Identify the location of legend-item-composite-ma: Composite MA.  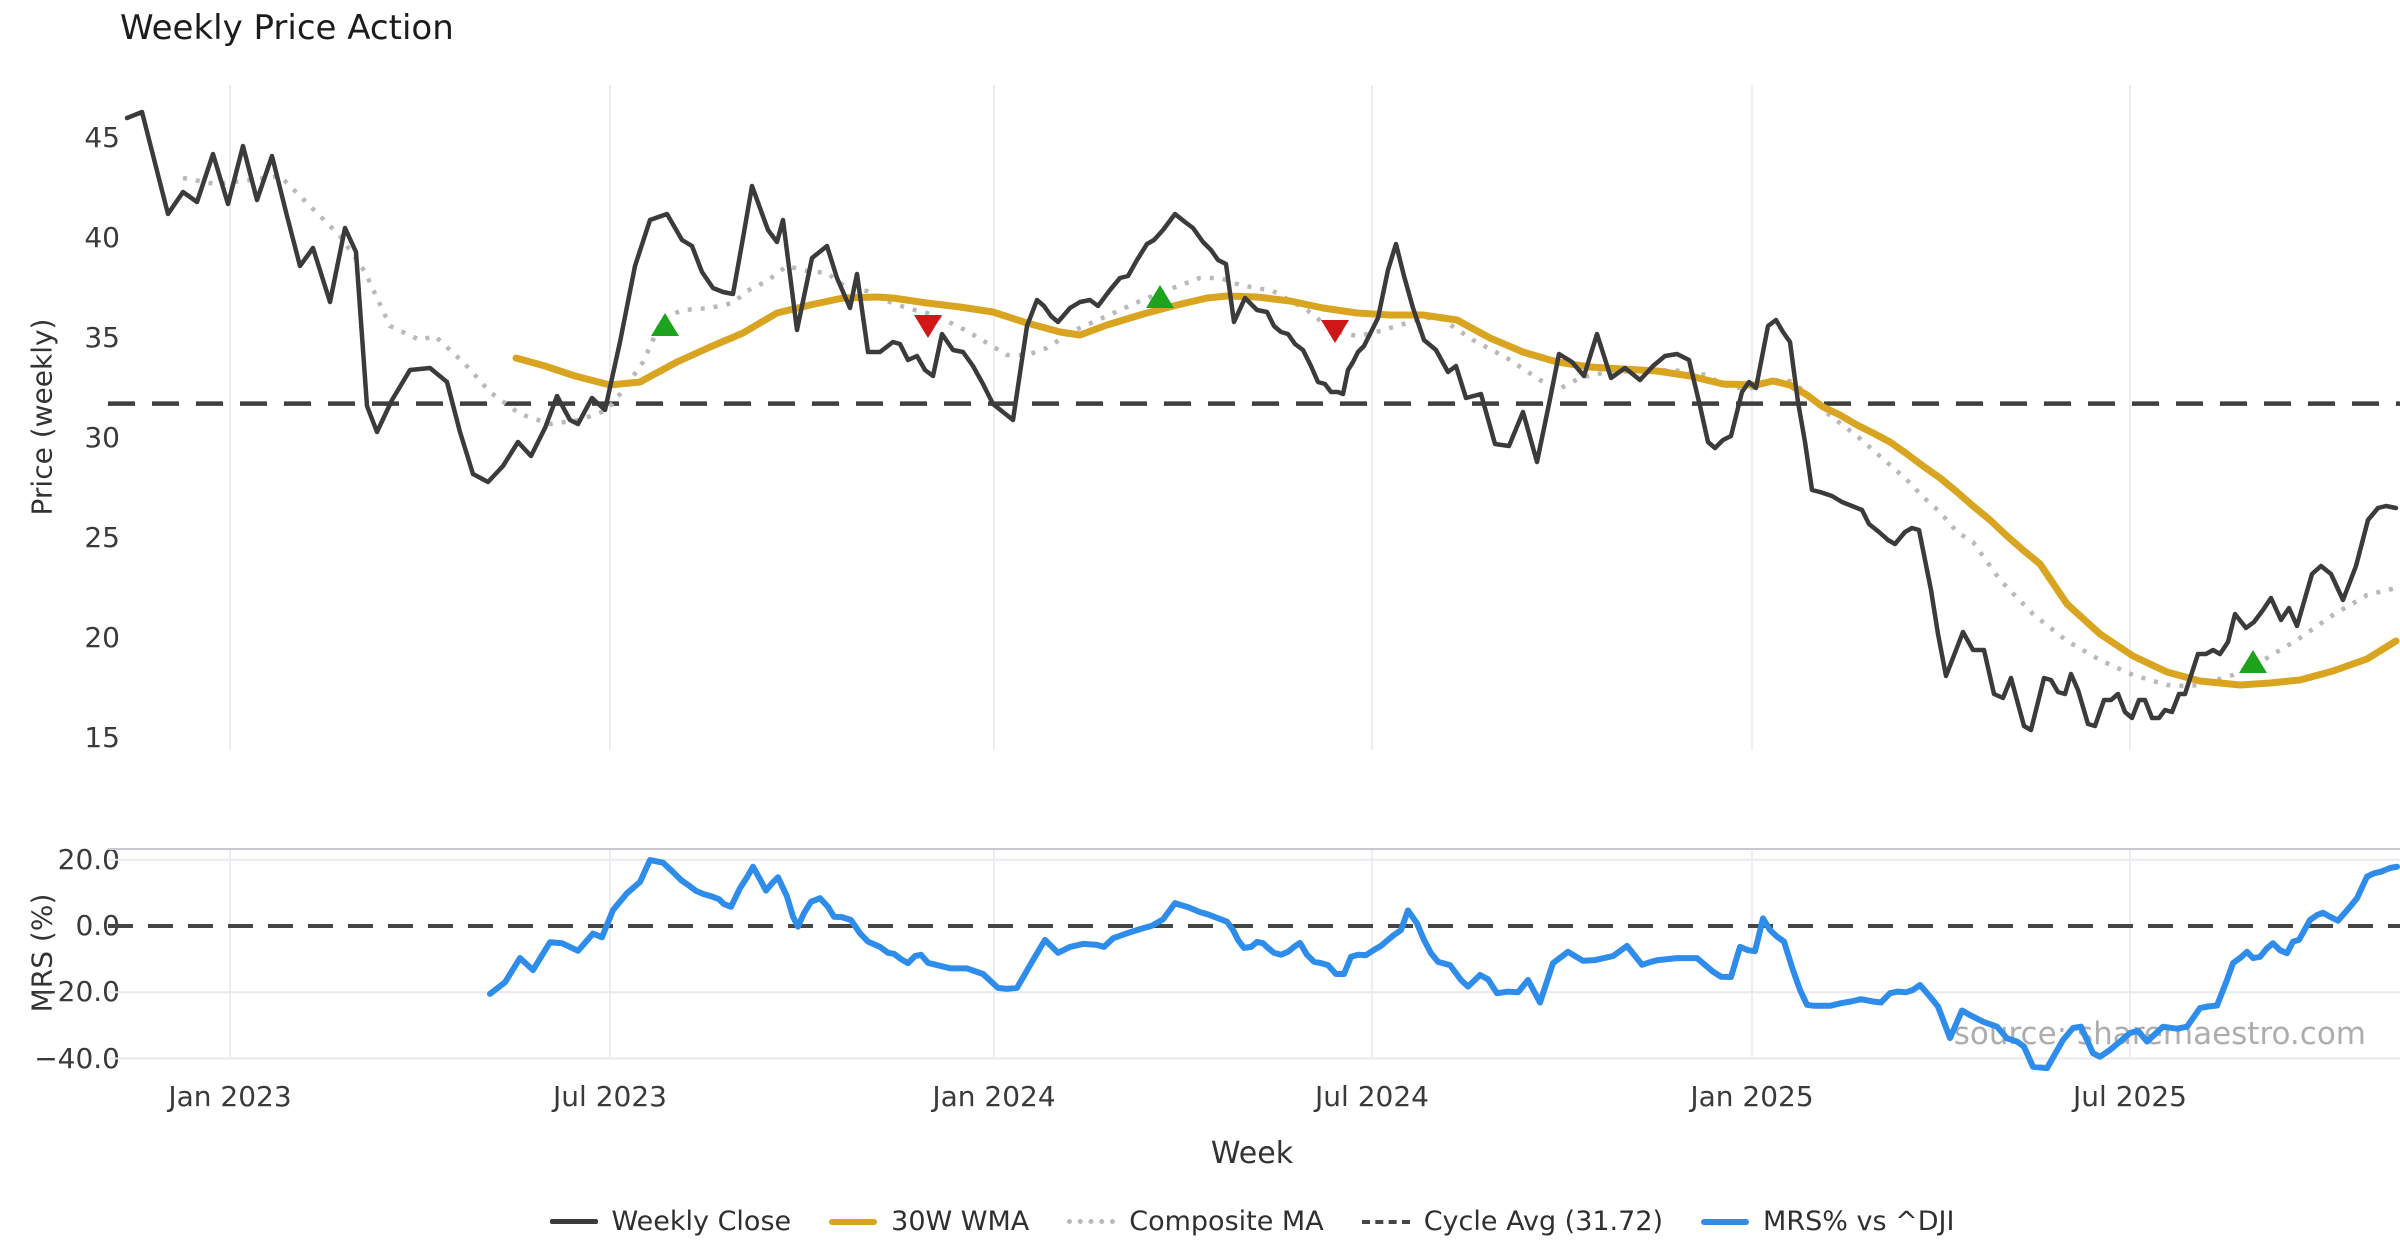
(1195, 1221).